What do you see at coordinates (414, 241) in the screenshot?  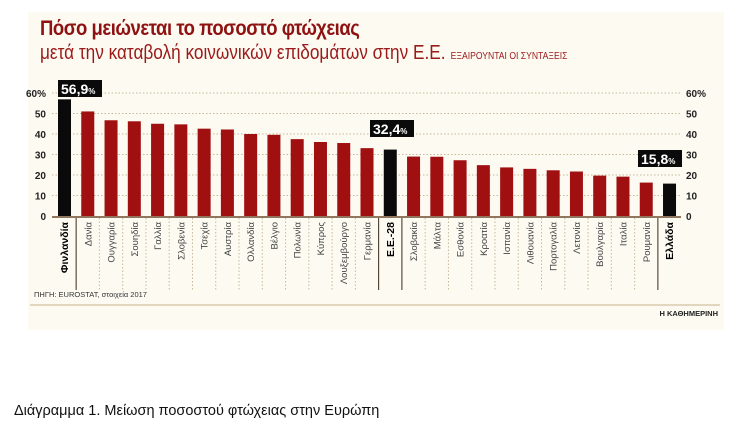 I see `x-tick-label: Σλοβακία` at bounding box center [414, 241].